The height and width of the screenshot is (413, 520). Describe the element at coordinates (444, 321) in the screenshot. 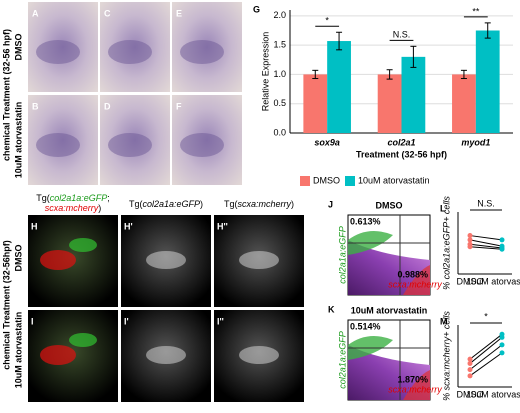

I see `panel-letter: M` at that location.